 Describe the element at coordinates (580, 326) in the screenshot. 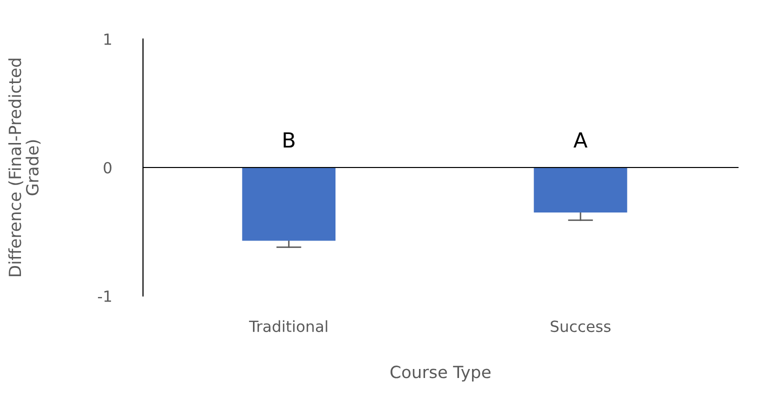

I see `x-tick-label: Success` at that location.